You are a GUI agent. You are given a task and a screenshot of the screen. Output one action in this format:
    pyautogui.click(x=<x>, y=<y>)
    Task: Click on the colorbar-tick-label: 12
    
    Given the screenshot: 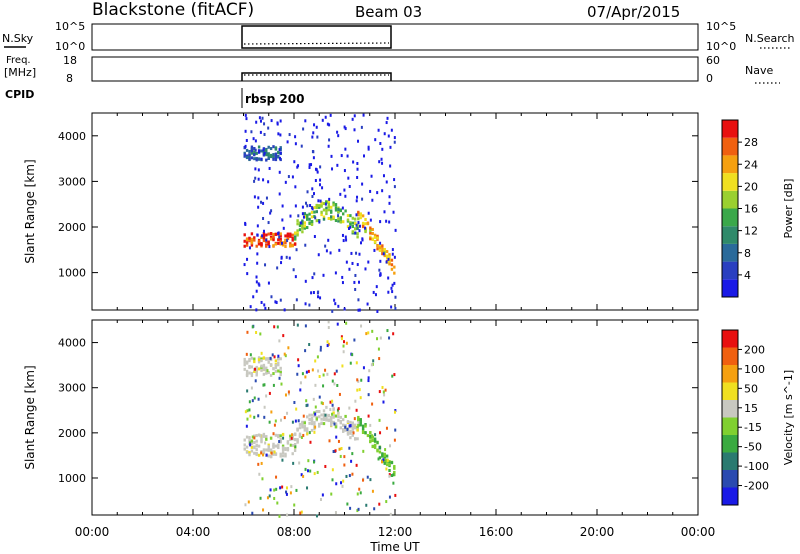 What is the action you would take?
    pyautogui.click(x=751, y=231)
    